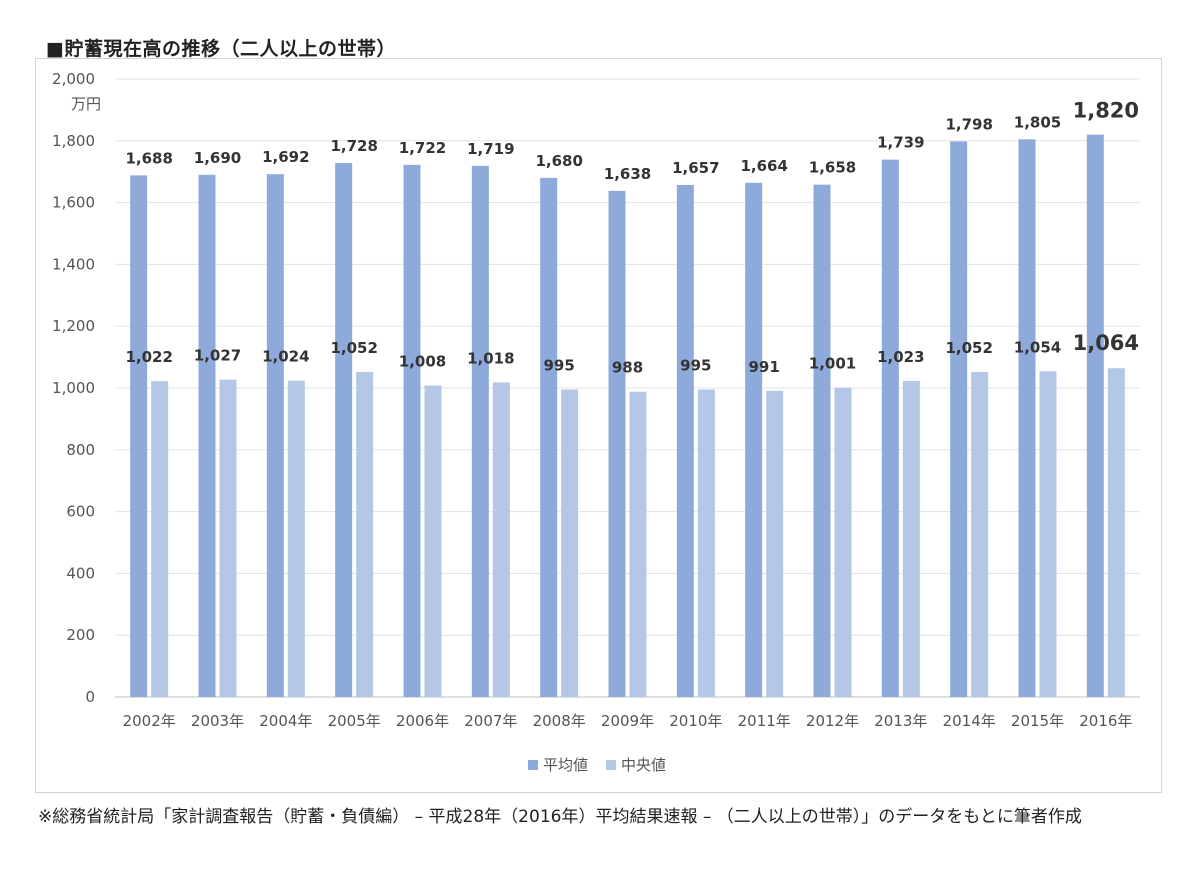  I want to click on x-tick-label: 2008年, so click(559, 721).